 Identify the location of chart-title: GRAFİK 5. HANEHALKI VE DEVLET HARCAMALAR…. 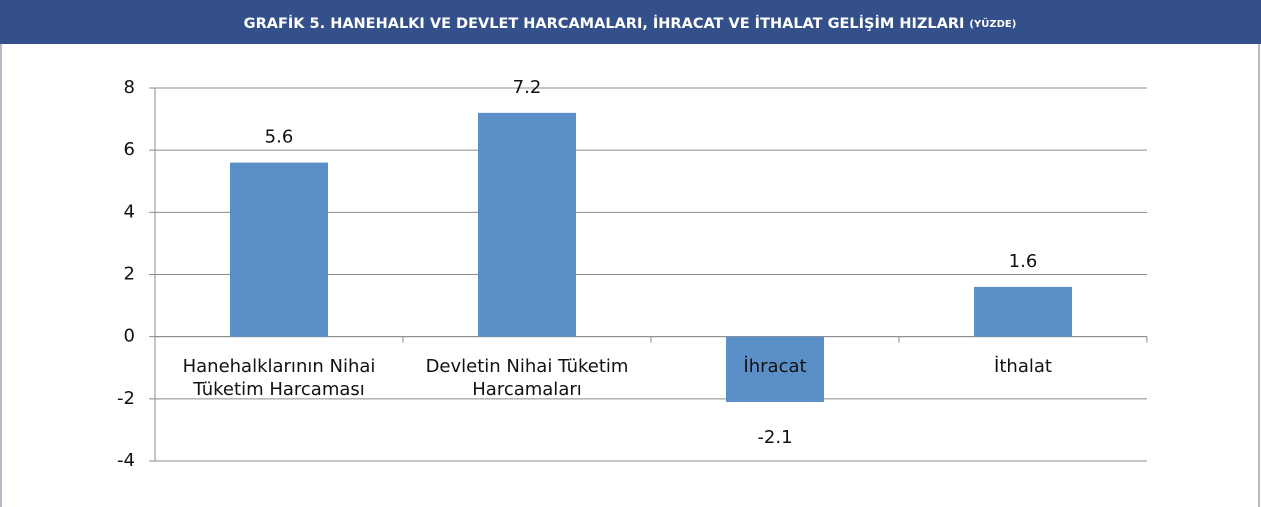
(604, 23).